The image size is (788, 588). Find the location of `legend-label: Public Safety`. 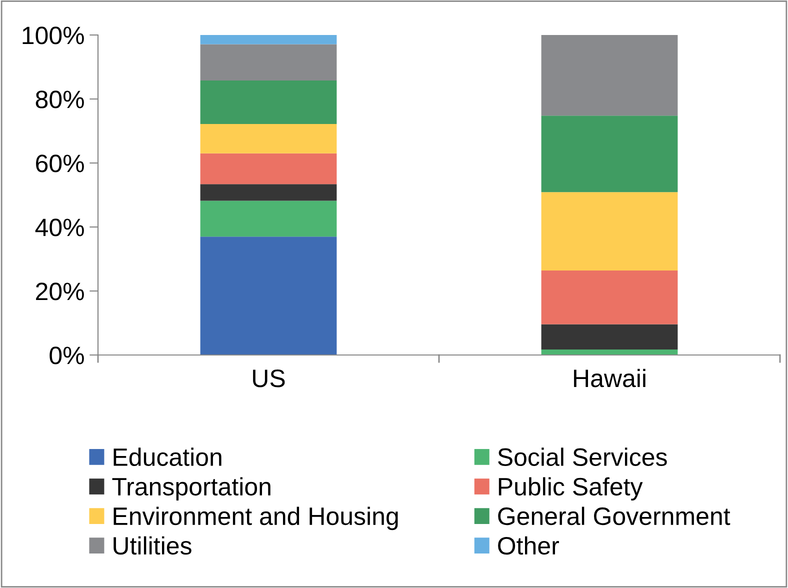

legend-label: Public Safety is located at coordinates (570, 489).